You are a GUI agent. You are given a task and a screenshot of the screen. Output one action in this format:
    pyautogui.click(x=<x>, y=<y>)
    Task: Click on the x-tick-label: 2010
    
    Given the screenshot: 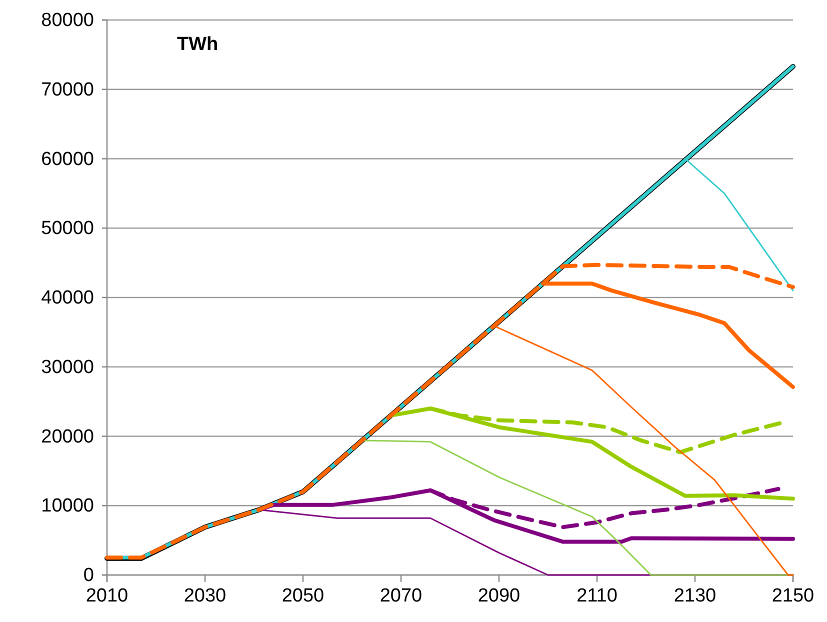 What is the action you would take?
    pyautogui.click(x=107, y=595)
    